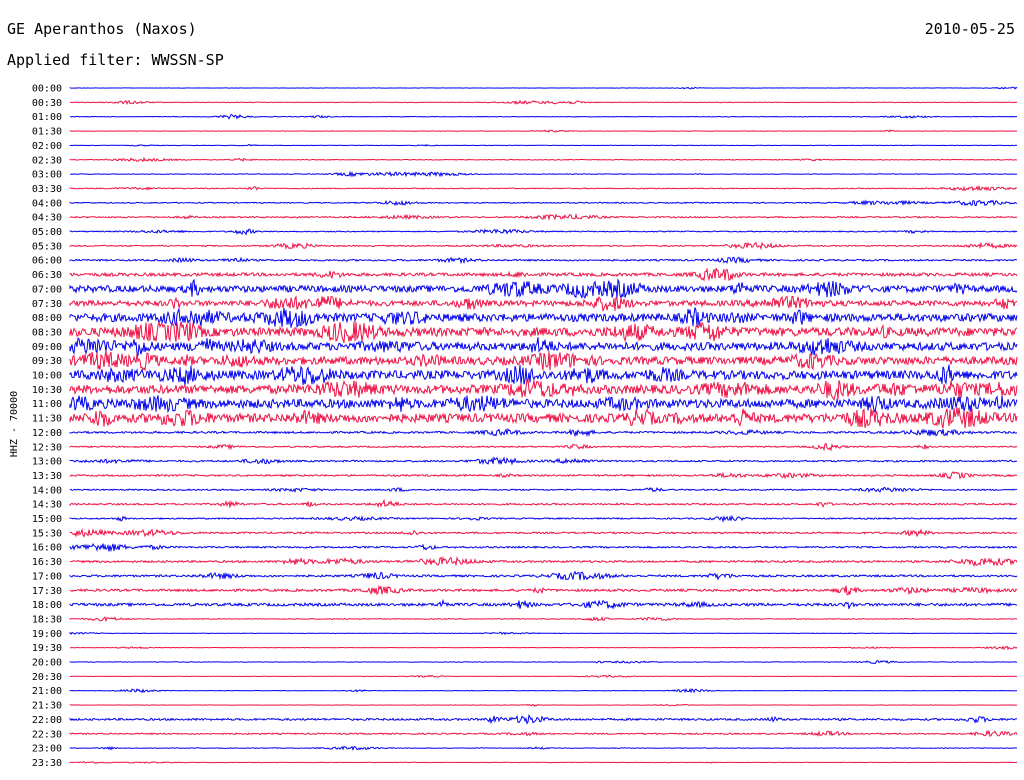 The image size is (1024, 780). What do you see at coordinates (47, 433) in the screenshot?
I see `time-tick-label: 12:00` at bounding box center [47, 433].